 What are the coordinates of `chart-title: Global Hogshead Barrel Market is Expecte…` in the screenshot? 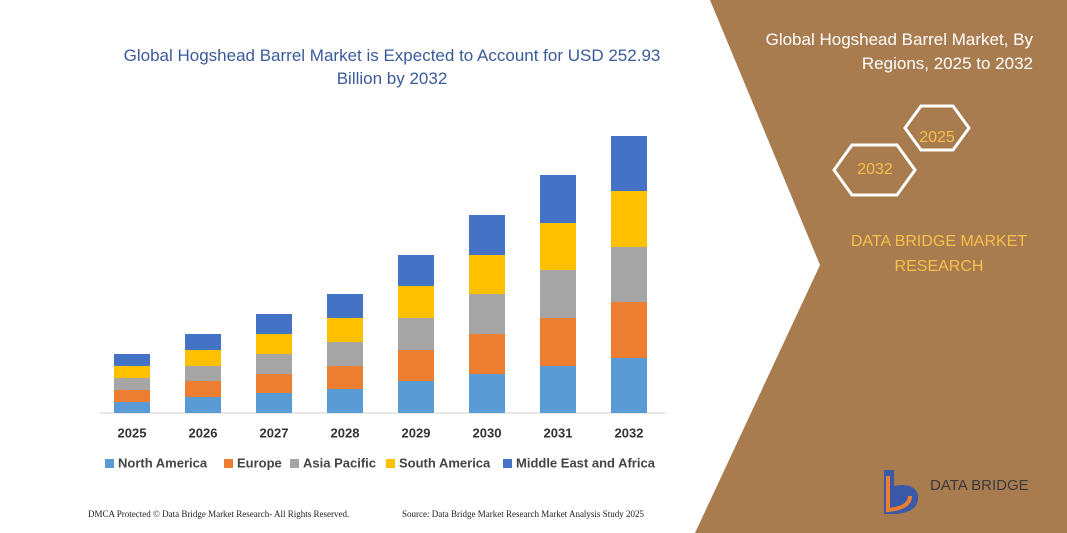 It's located at (392, 67).